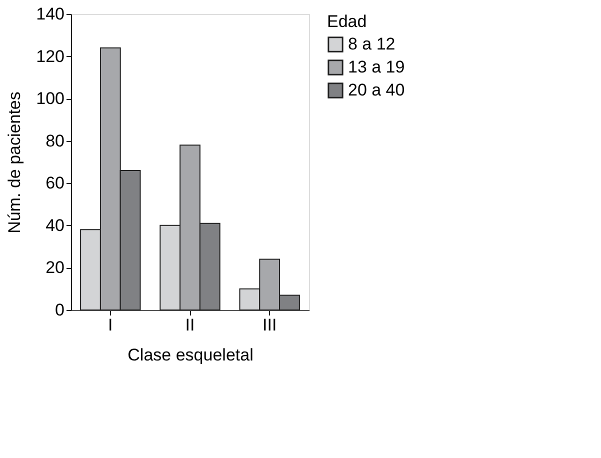 Image resolution: width=601 pixels, height=458 pixels. I want to click on y-tick-label: 140, so click(50, 14).